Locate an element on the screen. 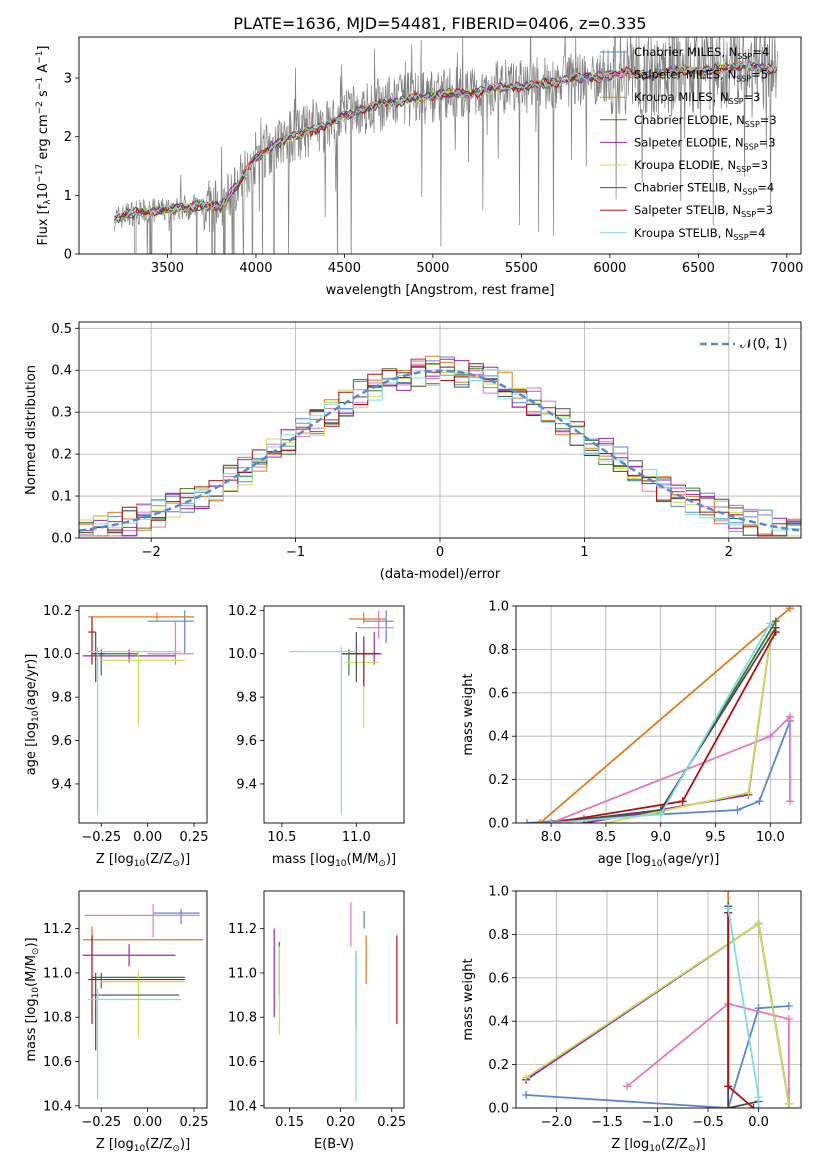 The width and height of the screenshot is (819, 1170). x-tick-label: −2.0 is located at coordinates (557, 1122).